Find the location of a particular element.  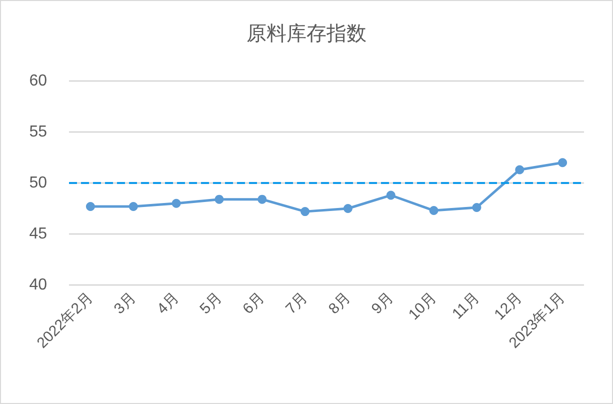

x-tick-label: 5月 is located at coordinates (211, 303).